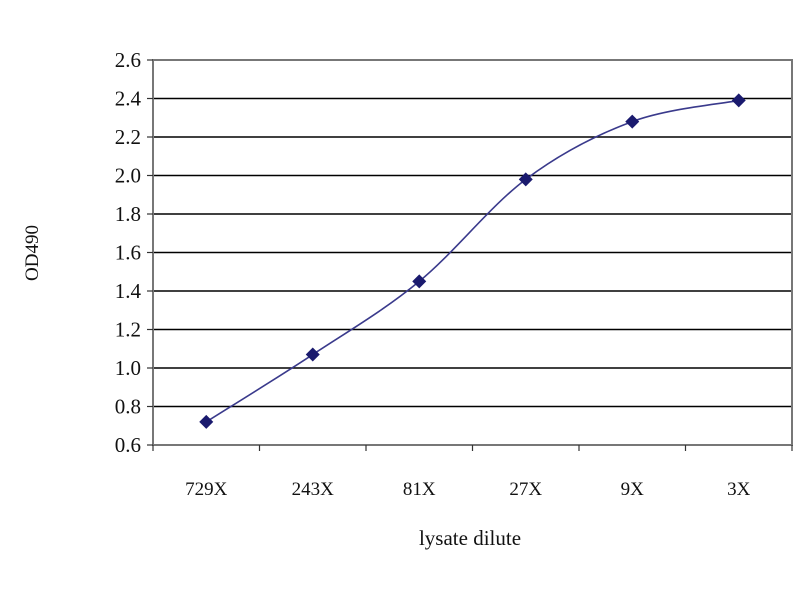 The width and height of the screenshot is (800, 605). What do you see at coordinates (128, 368) in the screenshot?
I see `y-tick-label: 1.0` at bounding box center [128, 368].